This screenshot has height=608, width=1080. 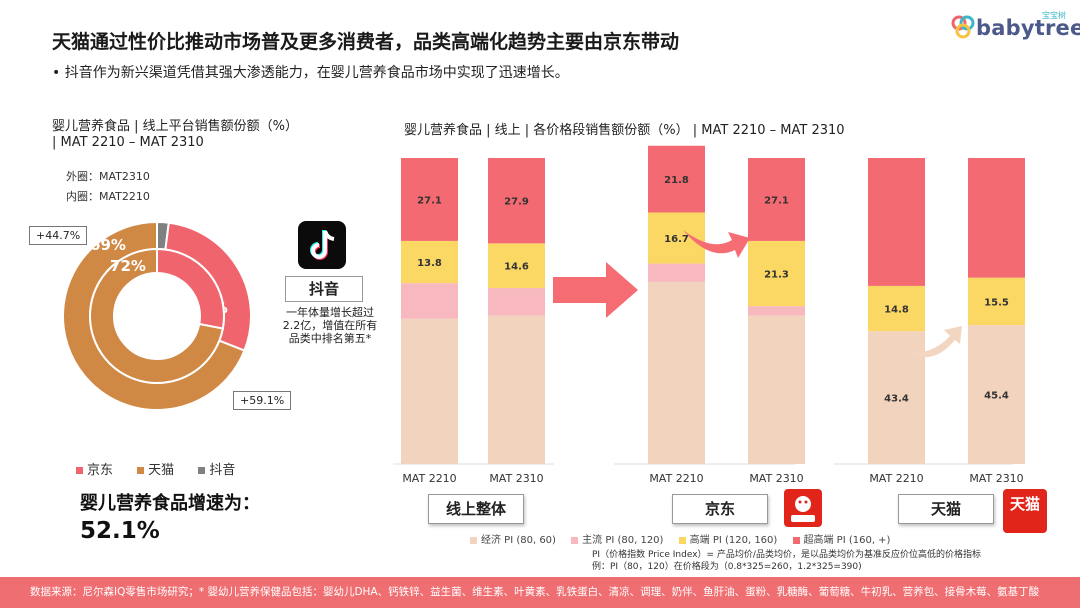 What do you see at coordinates (120, 531) in the screenshot?
I see `growth-value: 52.1%` at bounding box center [120, 531].